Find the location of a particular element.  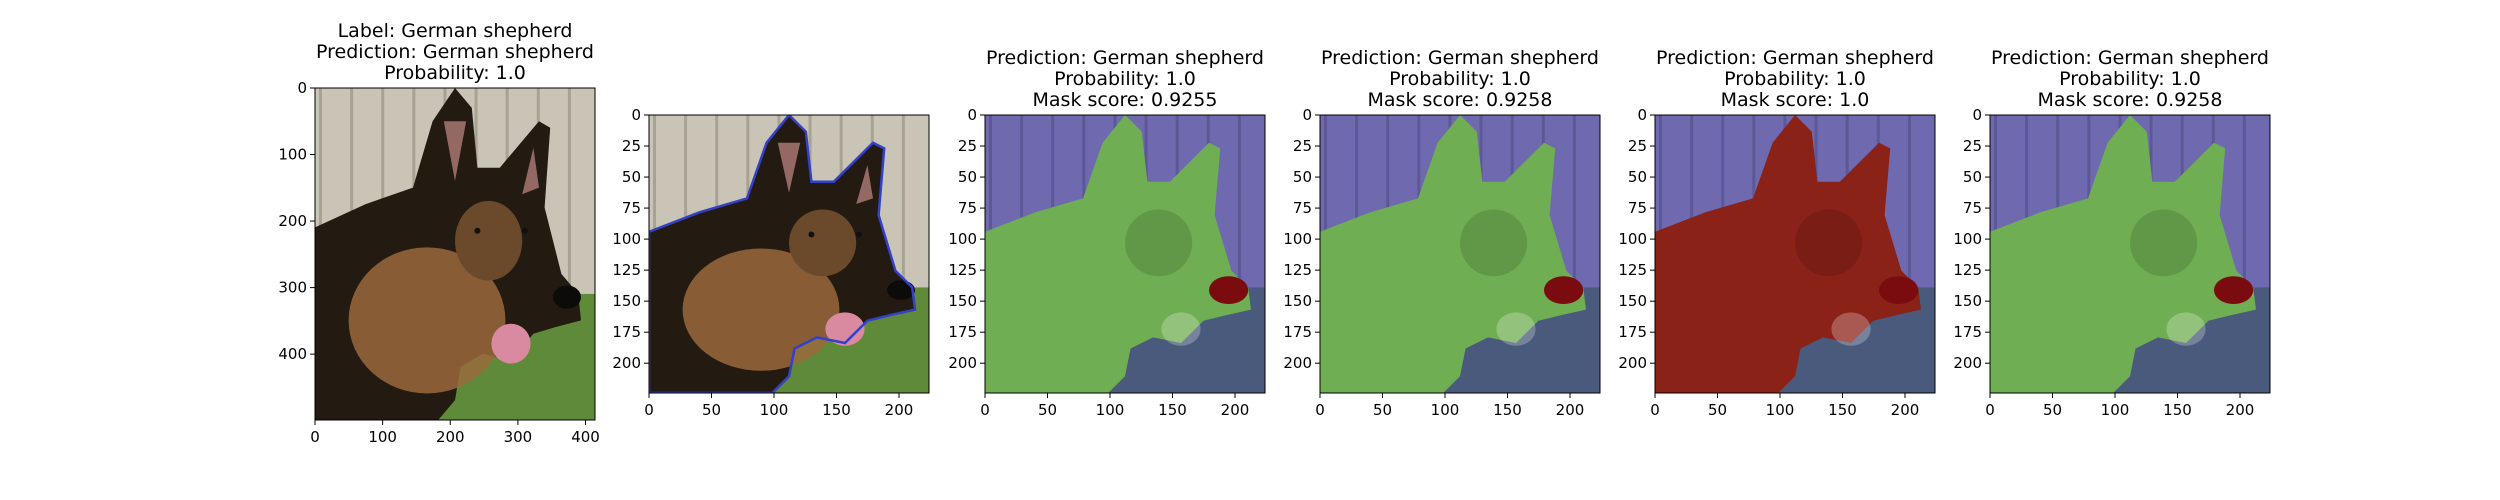

y-tick-label: 175 is located at coordinates (626, 332).